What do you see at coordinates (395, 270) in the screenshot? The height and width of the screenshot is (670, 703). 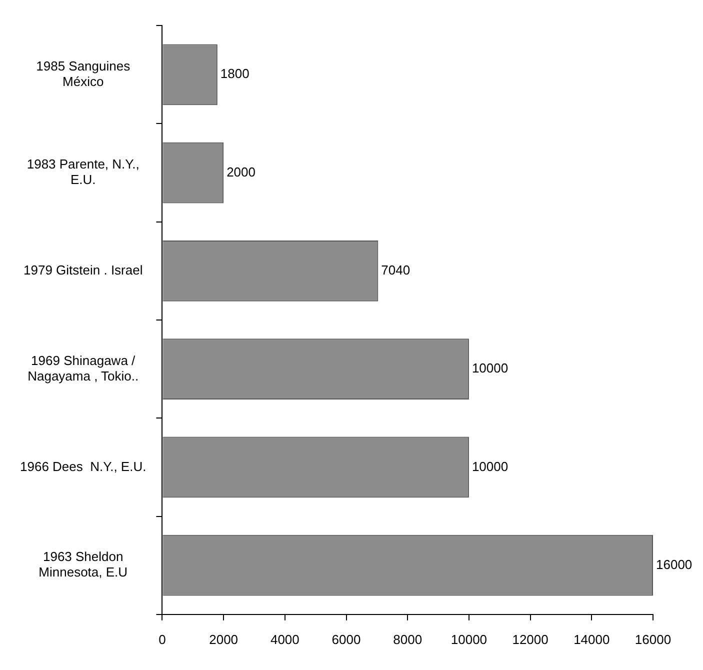 I see `data-label: 7040` at bounding box center [395, 270].